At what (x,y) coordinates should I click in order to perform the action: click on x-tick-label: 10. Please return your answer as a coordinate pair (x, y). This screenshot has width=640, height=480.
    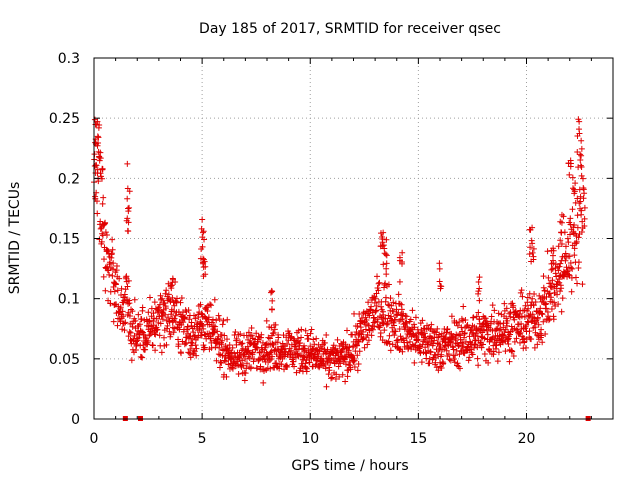
    Looking at the image, I should click on (310, 439).